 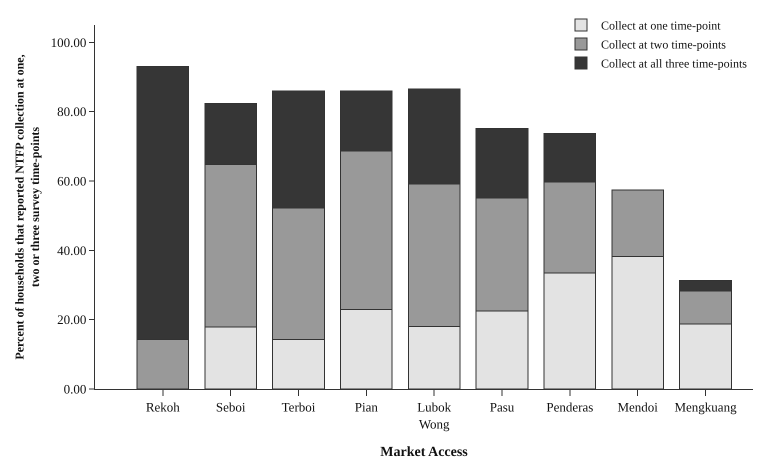 What do you see at coordinates (424, 452) in the screenshot?
I see `x-axis-title: Market Access` at bounding box center [424, 452].